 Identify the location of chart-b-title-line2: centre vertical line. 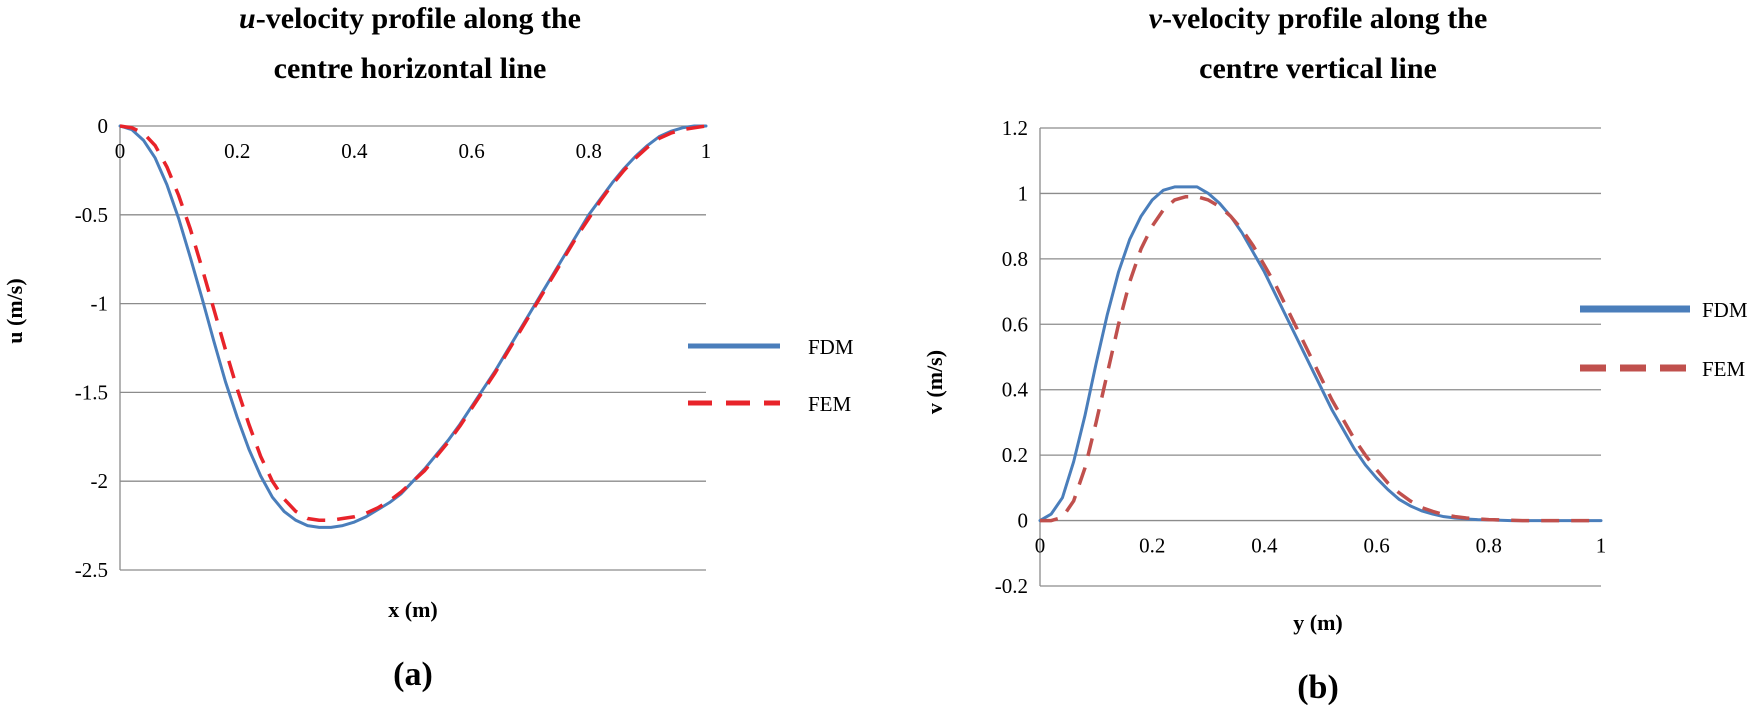
(1318, 68).